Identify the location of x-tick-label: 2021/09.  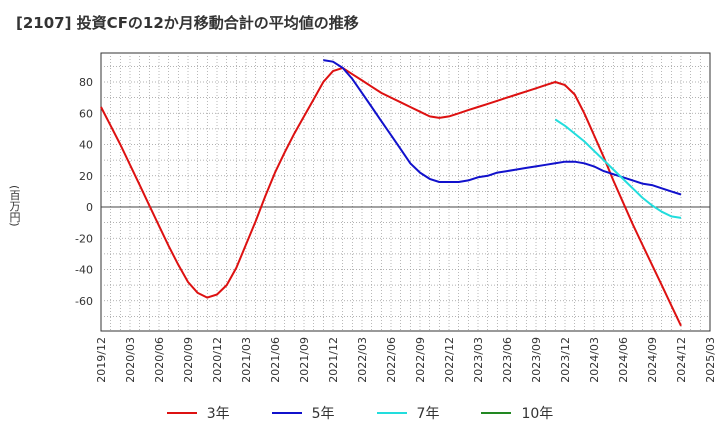
(304, 360).